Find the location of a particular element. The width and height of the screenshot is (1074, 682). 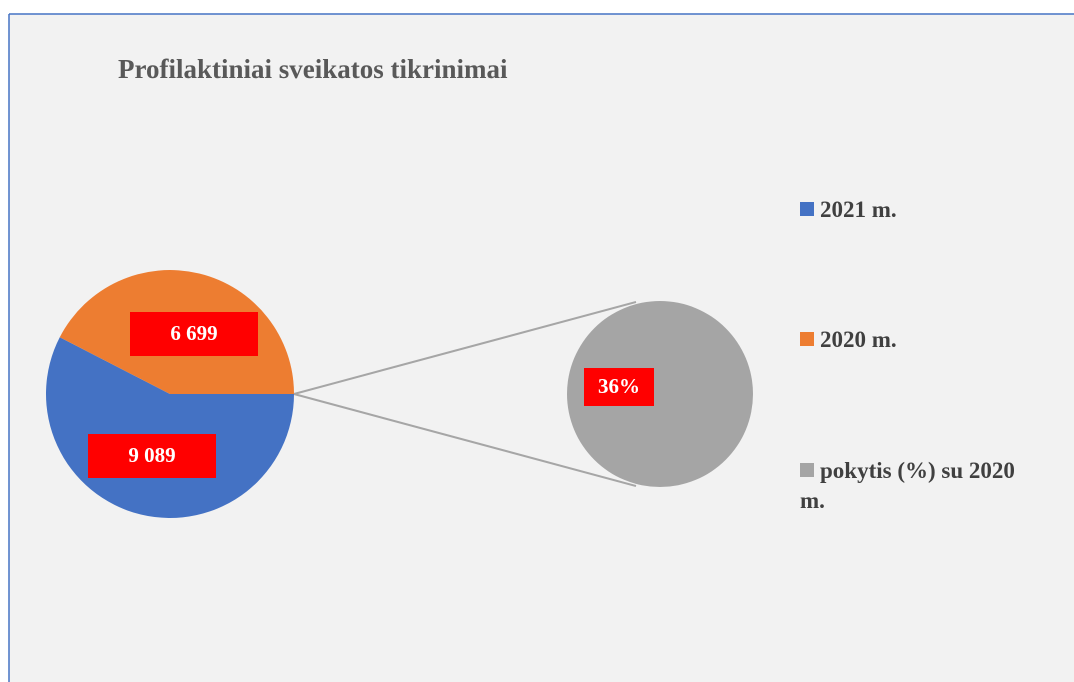

secondary-pie-slice is located at coordinates (660, 394).